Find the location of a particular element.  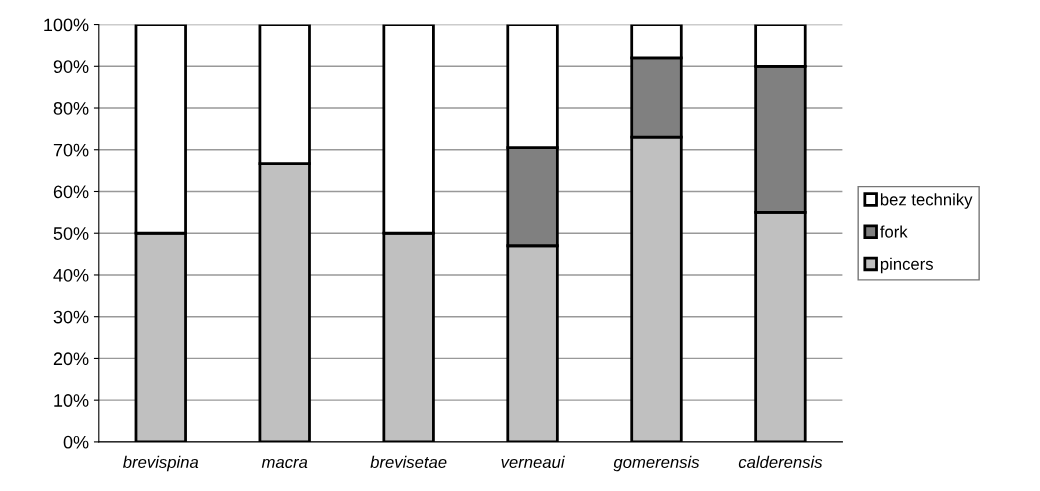

y-tick-label: 60% is located at coordinates (71, 192).